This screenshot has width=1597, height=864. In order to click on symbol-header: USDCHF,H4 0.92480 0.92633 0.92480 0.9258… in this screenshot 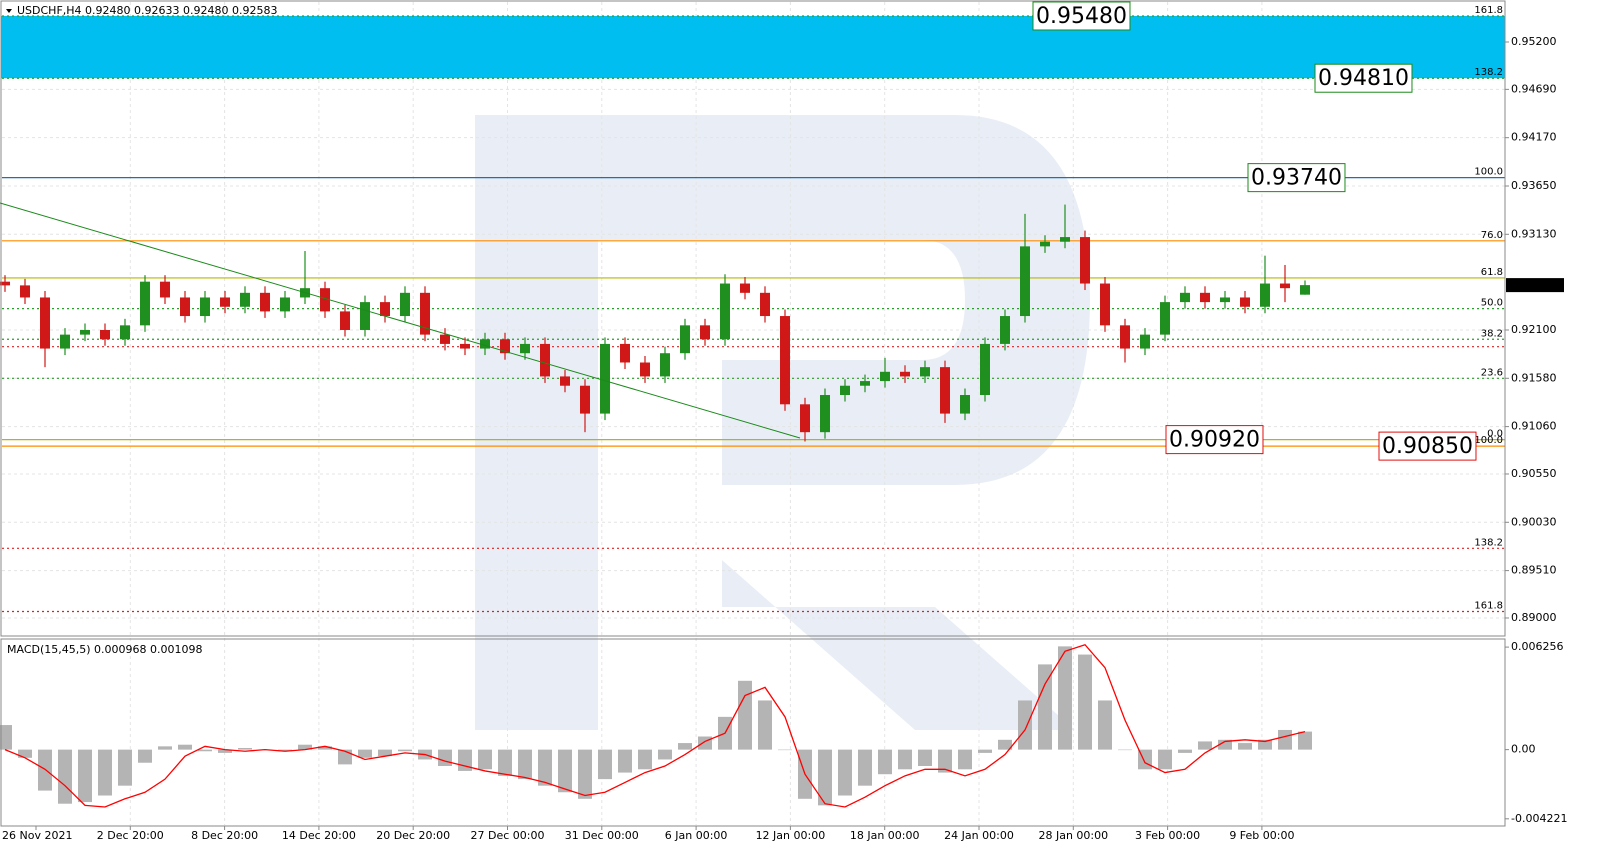, I will do `click(147, 10)`.